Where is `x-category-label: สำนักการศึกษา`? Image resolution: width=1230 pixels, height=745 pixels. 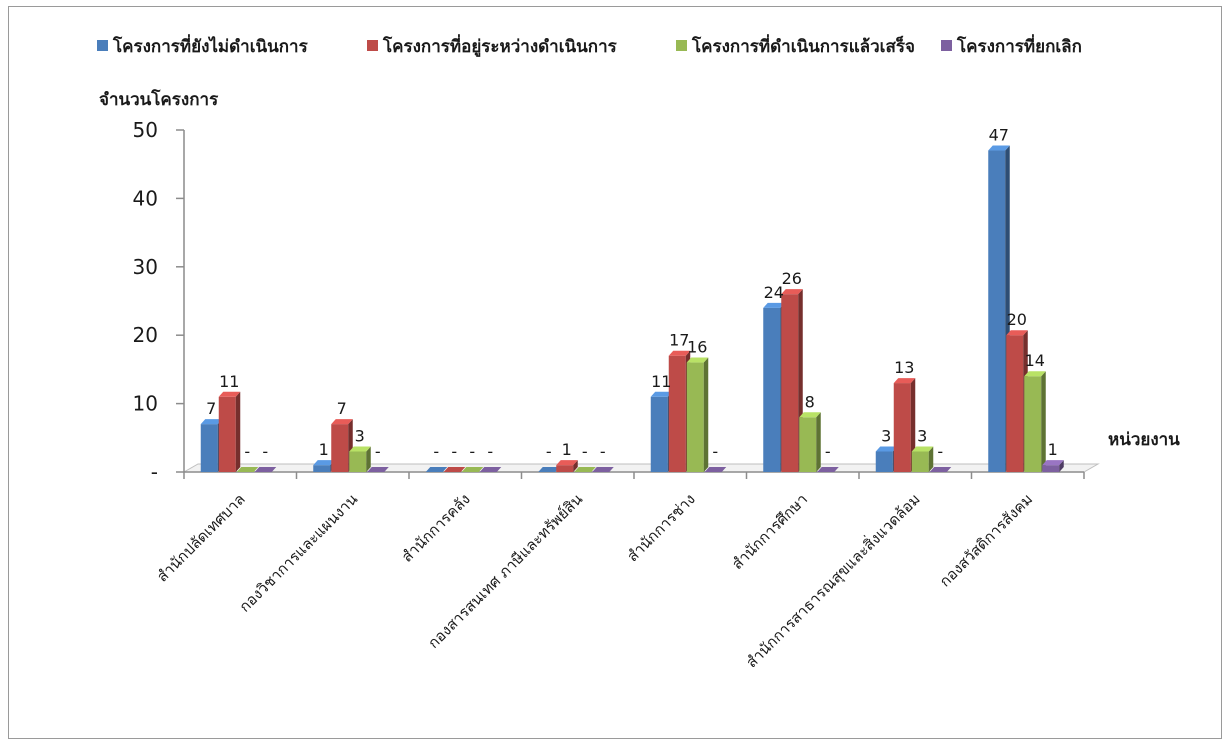 x-category-label: สำนักการศึกษา is located at coordinates (769, 531).